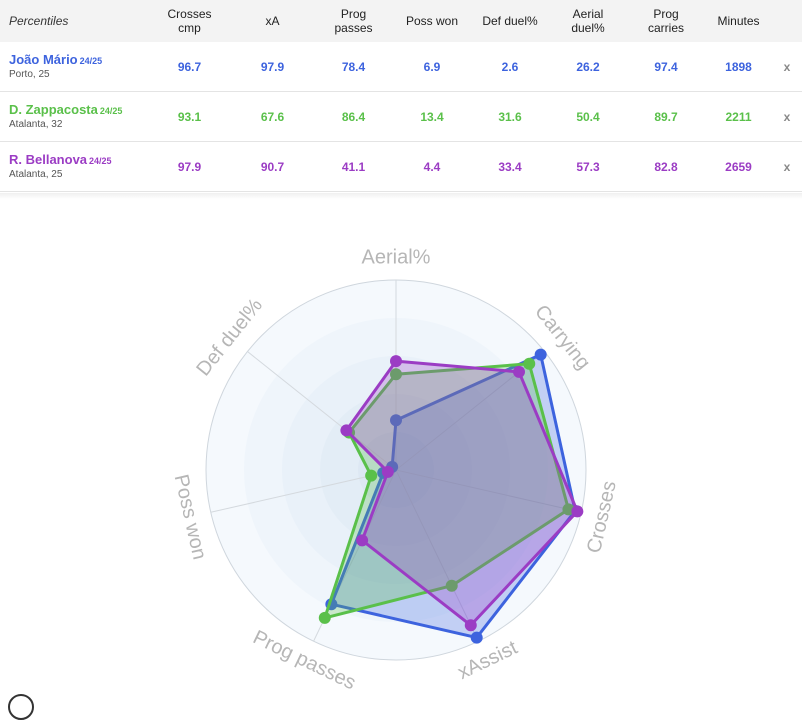  Describe the element at coordinates (56, 59) in the screenshot. I see `player-name: João Mário 24/25` at that location.